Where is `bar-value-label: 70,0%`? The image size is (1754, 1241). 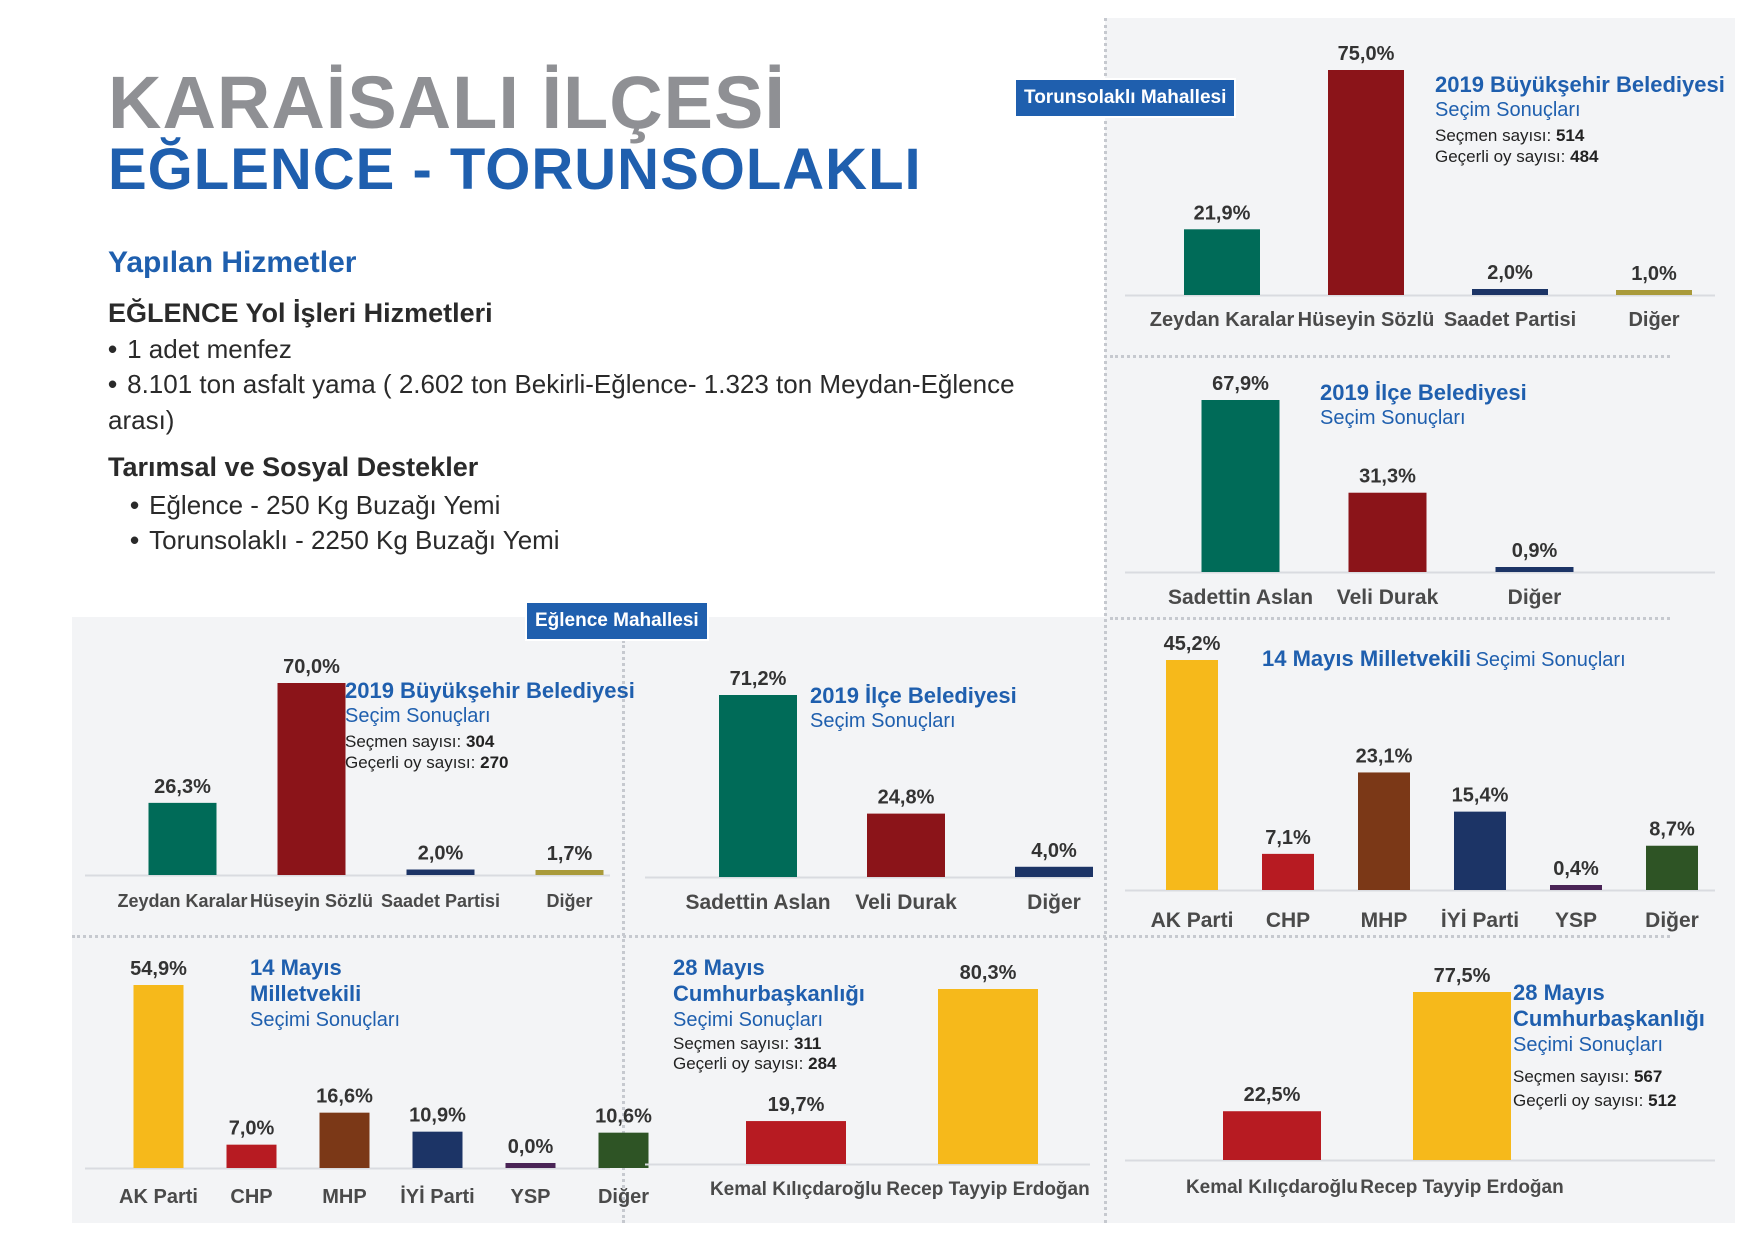 bar-value-label: 70,0% is located at coordinates (311, 667).